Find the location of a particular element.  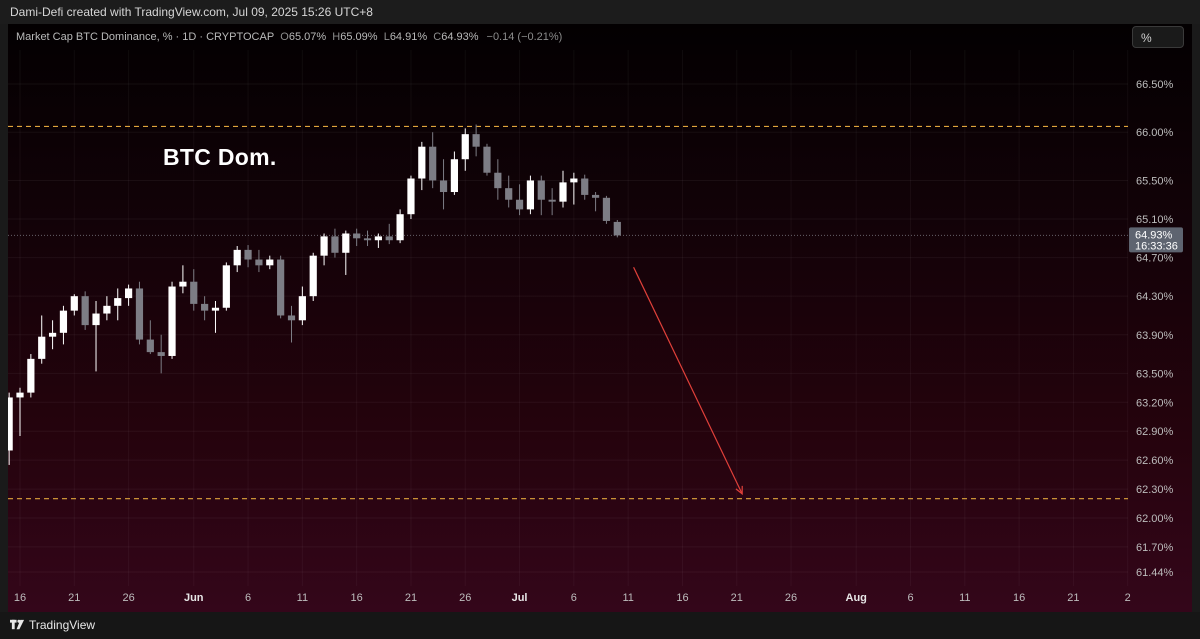

last-price-label: 64.93% is located at coordinates (1154, 235).